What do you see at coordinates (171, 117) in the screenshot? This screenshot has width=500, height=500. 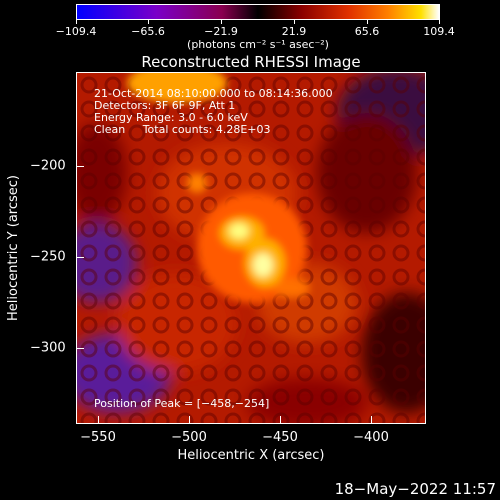 I see `info-line: Energy Range: 3.0 - 6.0 keV` at bounding box center [171, 117].